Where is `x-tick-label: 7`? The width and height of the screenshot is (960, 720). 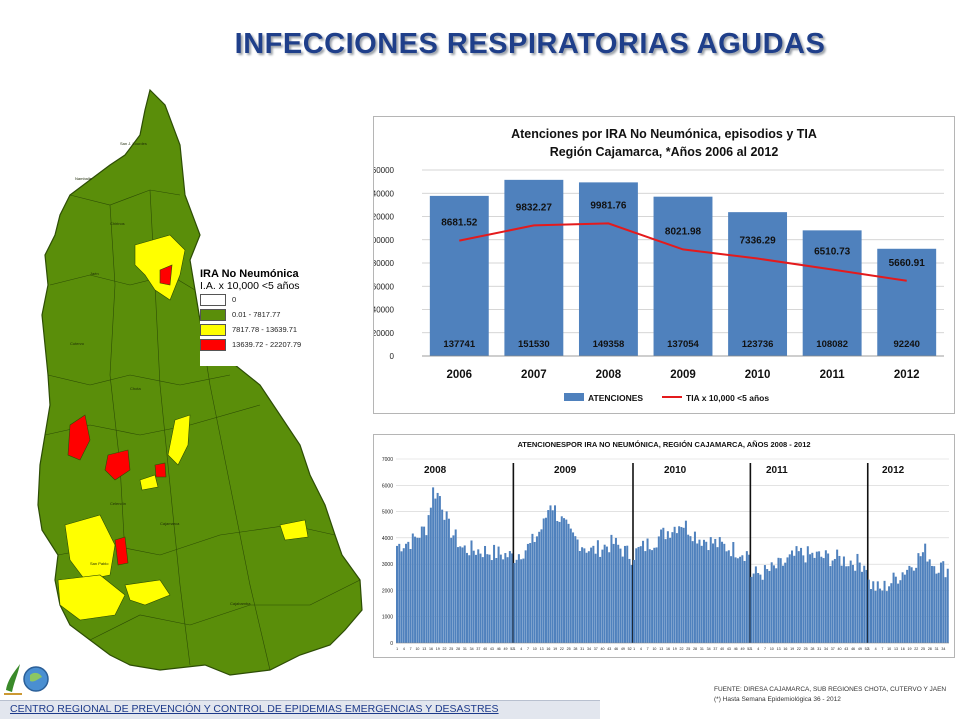
x-tick-label: 7 is located at coordinates (882, 649).